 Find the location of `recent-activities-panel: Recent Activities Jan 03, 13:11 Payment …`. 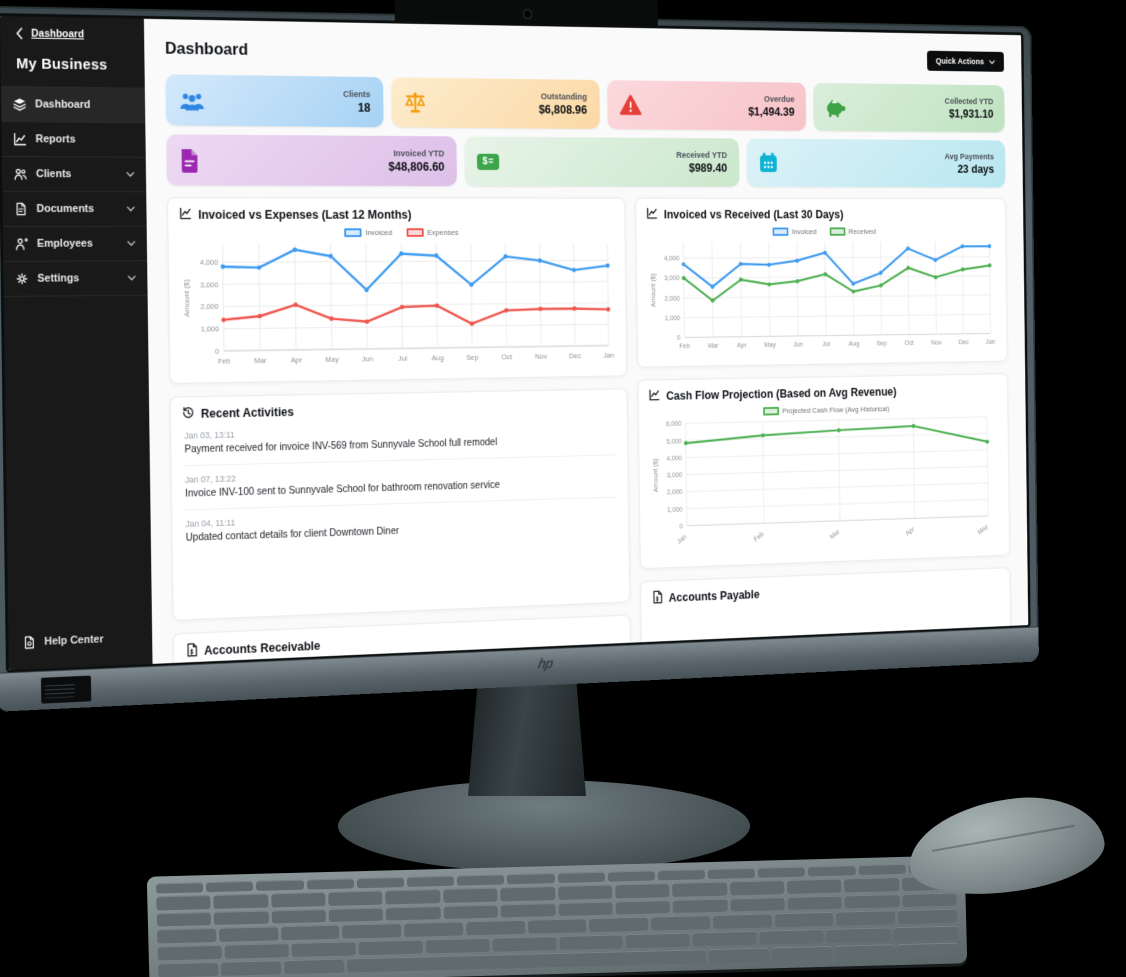

recent-activities-panel: Recent Activities Jan 03, 13:11 Payment … is located at coordinates (400, 504).